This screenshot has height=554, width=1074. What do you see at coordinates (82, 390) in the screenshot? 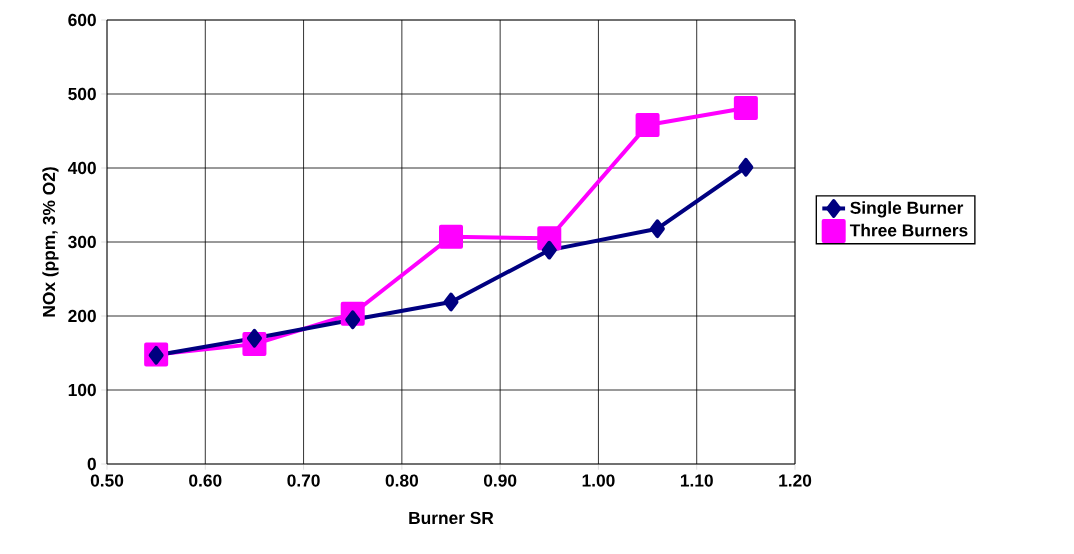
I see `y-tick-label: 100` at bounding box center [82, 390].